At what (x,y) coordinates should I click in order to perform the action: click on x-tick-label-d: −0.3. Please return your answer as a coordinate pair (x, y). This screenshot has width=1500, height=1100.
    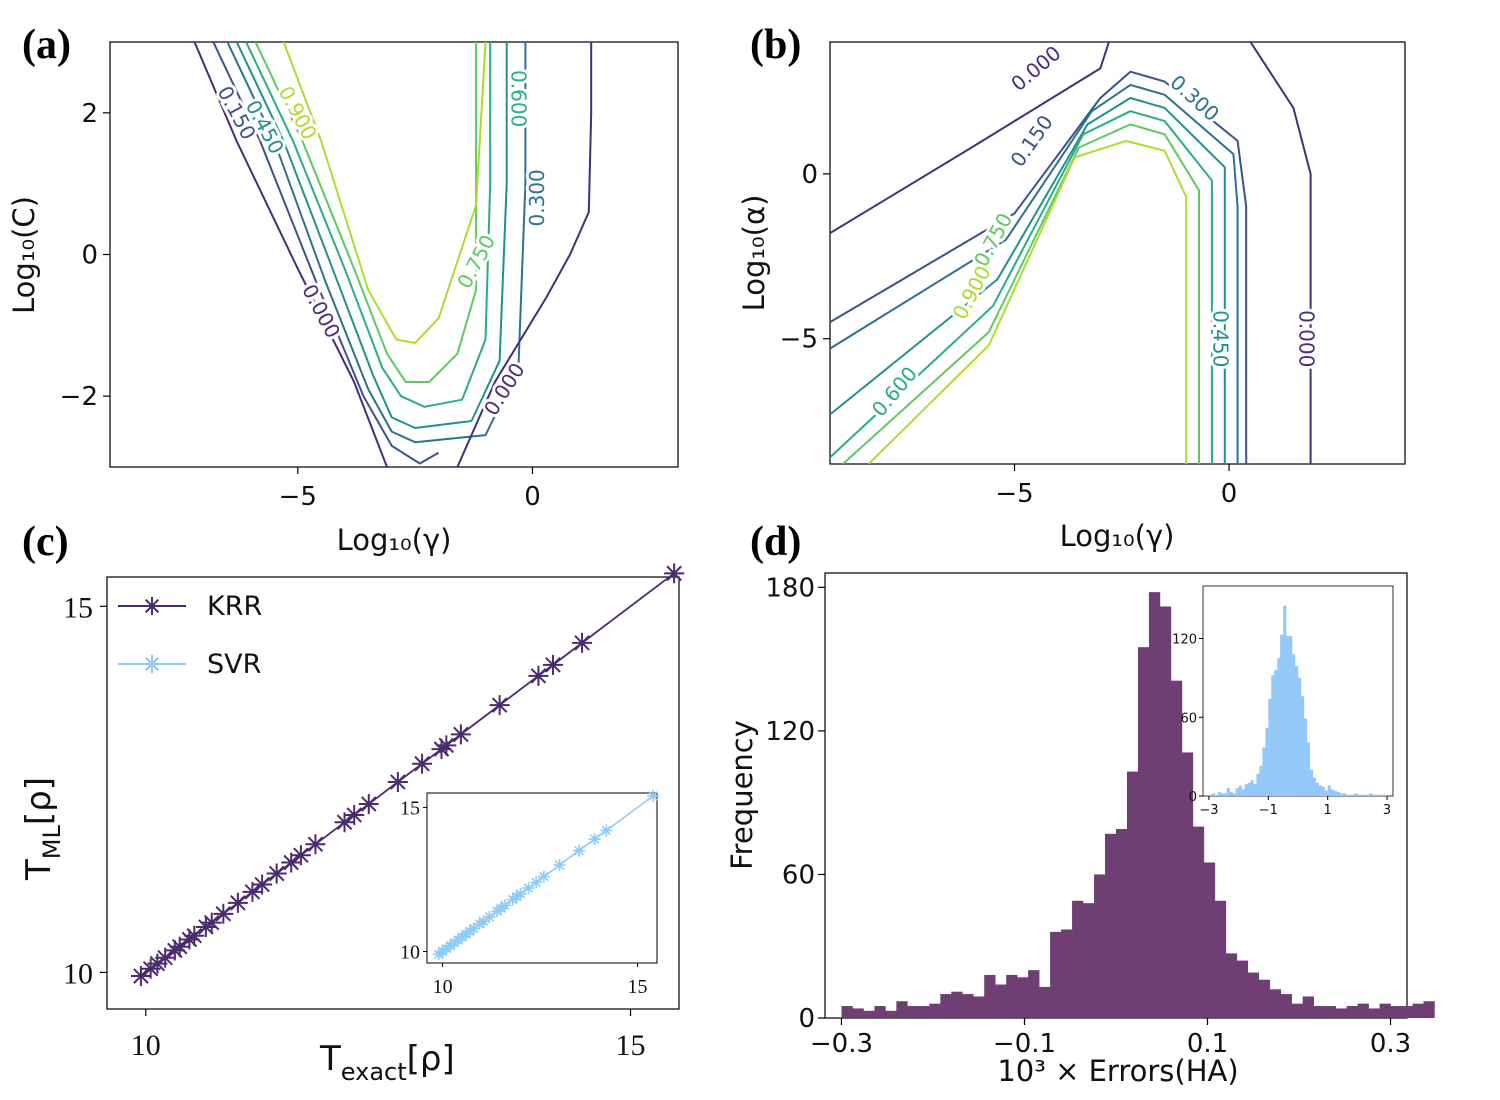
    Looking at the image, I should click on (841, 1044).